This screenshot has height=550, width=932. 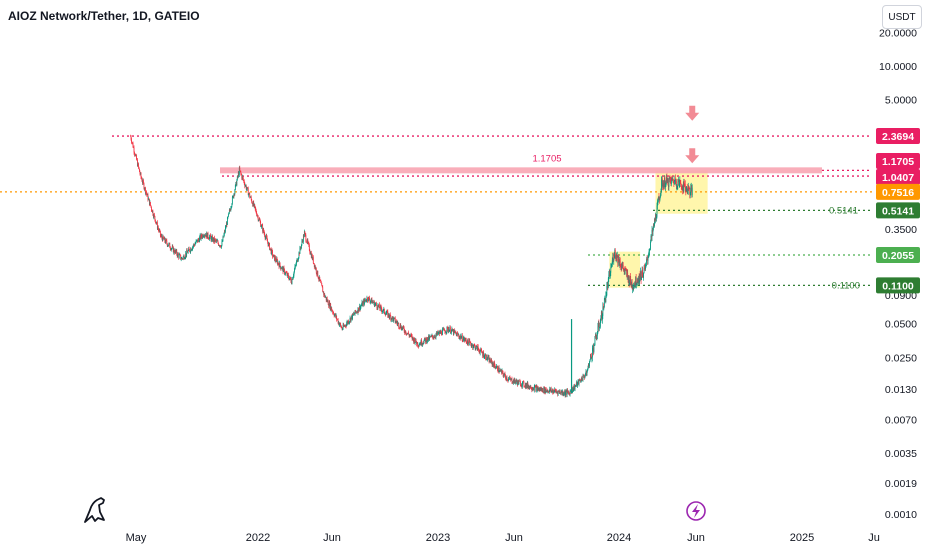 I want to click on x-tick-label: May, so click(x=136, y=538).